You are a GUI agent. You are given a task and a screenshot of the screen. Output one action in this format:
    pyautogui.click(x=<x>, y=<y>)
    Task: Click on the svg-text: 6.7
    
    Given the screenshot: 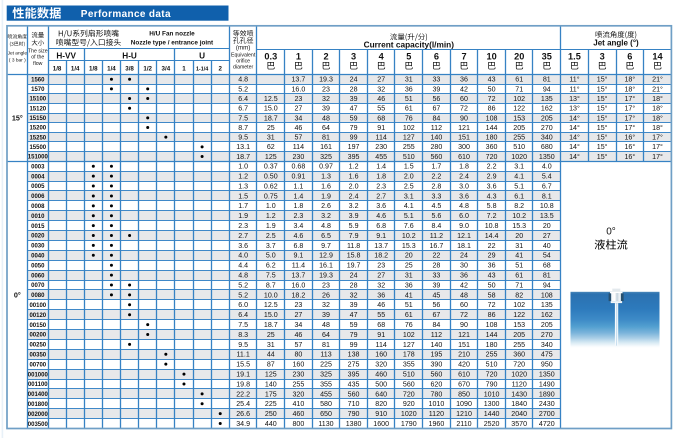 What is the action you would take?
    pyautogui.click(x=243, y=109)
    